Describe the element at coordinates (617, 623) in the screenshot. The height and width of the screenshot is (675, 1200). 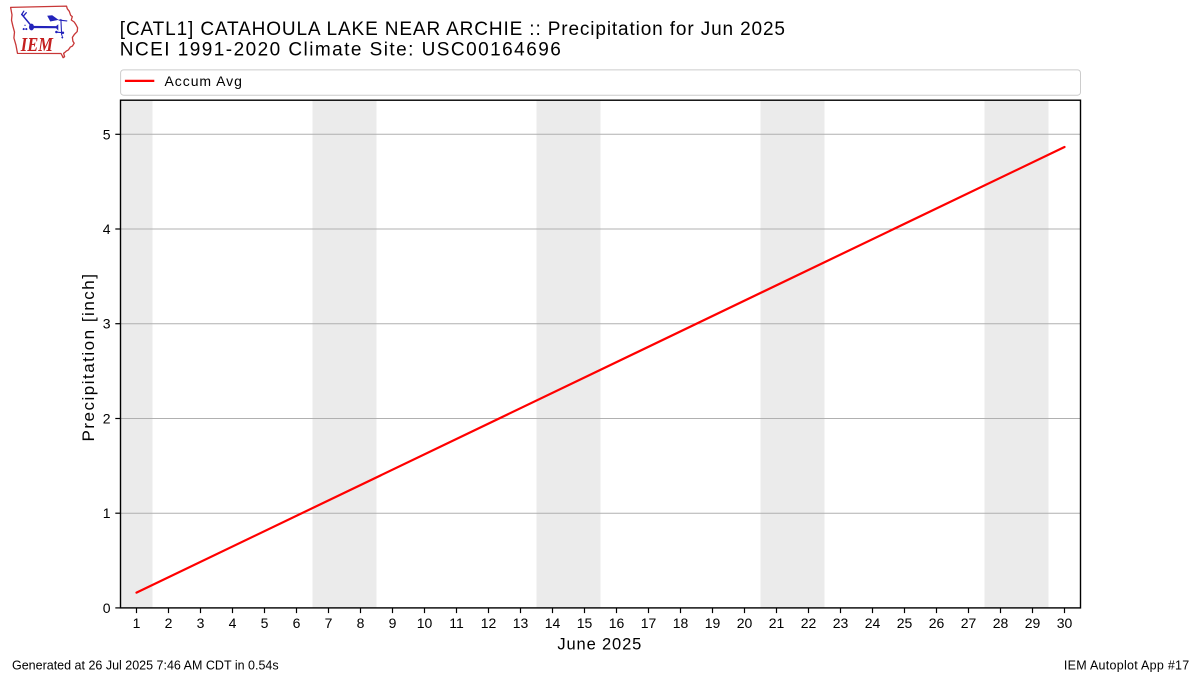
I see `svg-text: 16` at that location.